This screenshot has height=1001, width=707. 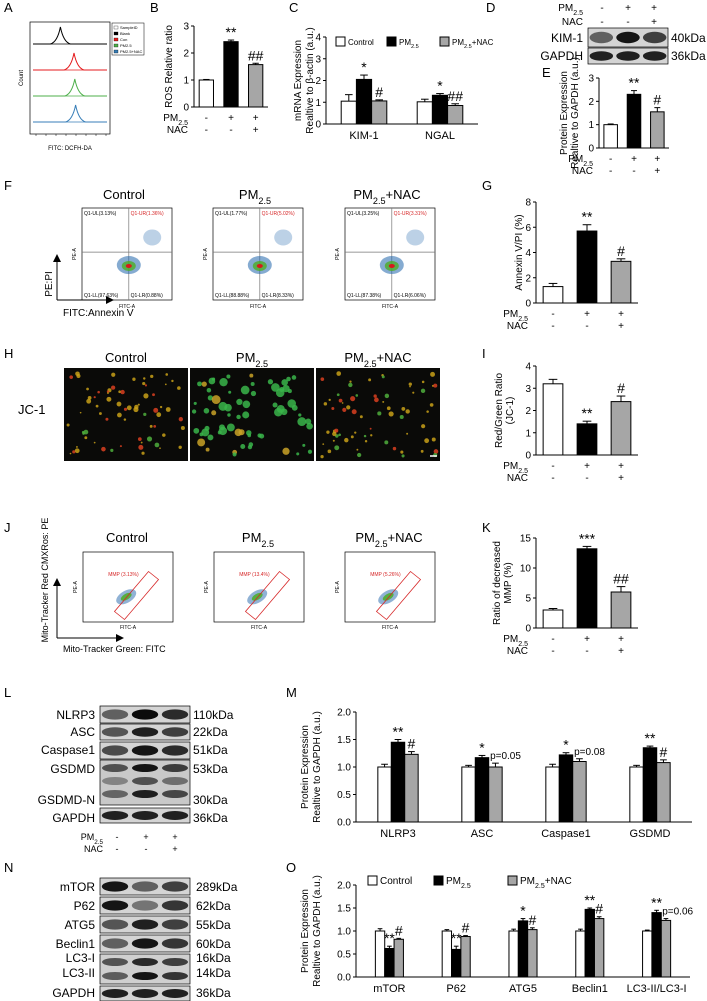 I want to click on legend-label: PM2.5+NAC, so click(x=473, y=44).